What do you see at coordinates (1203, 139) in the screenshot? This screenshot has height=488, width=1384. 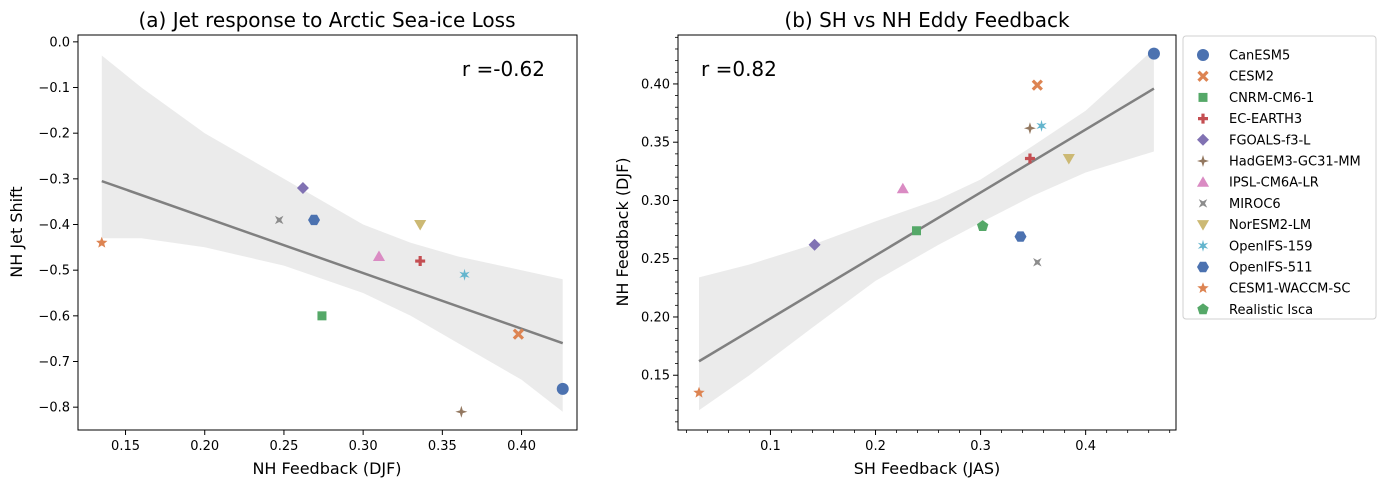 I see `legend-marker-fgoals-f3-l` at bounding box center [1203, 139].